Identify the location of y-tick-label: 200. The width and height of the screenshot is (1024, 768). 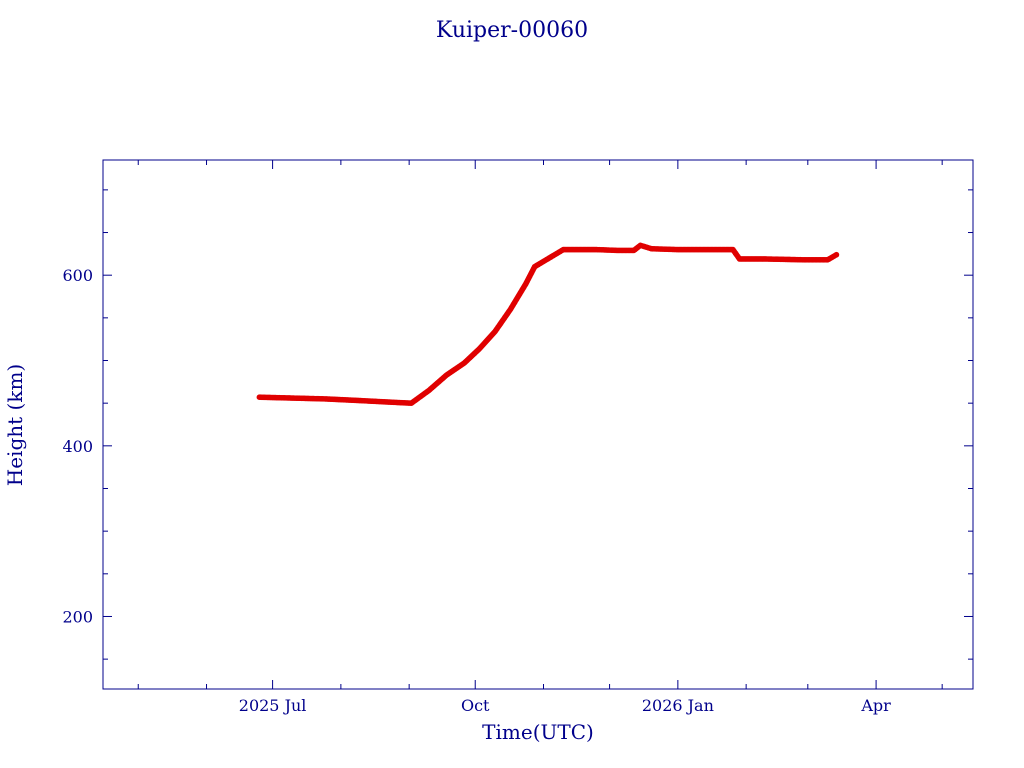
(77, 616).